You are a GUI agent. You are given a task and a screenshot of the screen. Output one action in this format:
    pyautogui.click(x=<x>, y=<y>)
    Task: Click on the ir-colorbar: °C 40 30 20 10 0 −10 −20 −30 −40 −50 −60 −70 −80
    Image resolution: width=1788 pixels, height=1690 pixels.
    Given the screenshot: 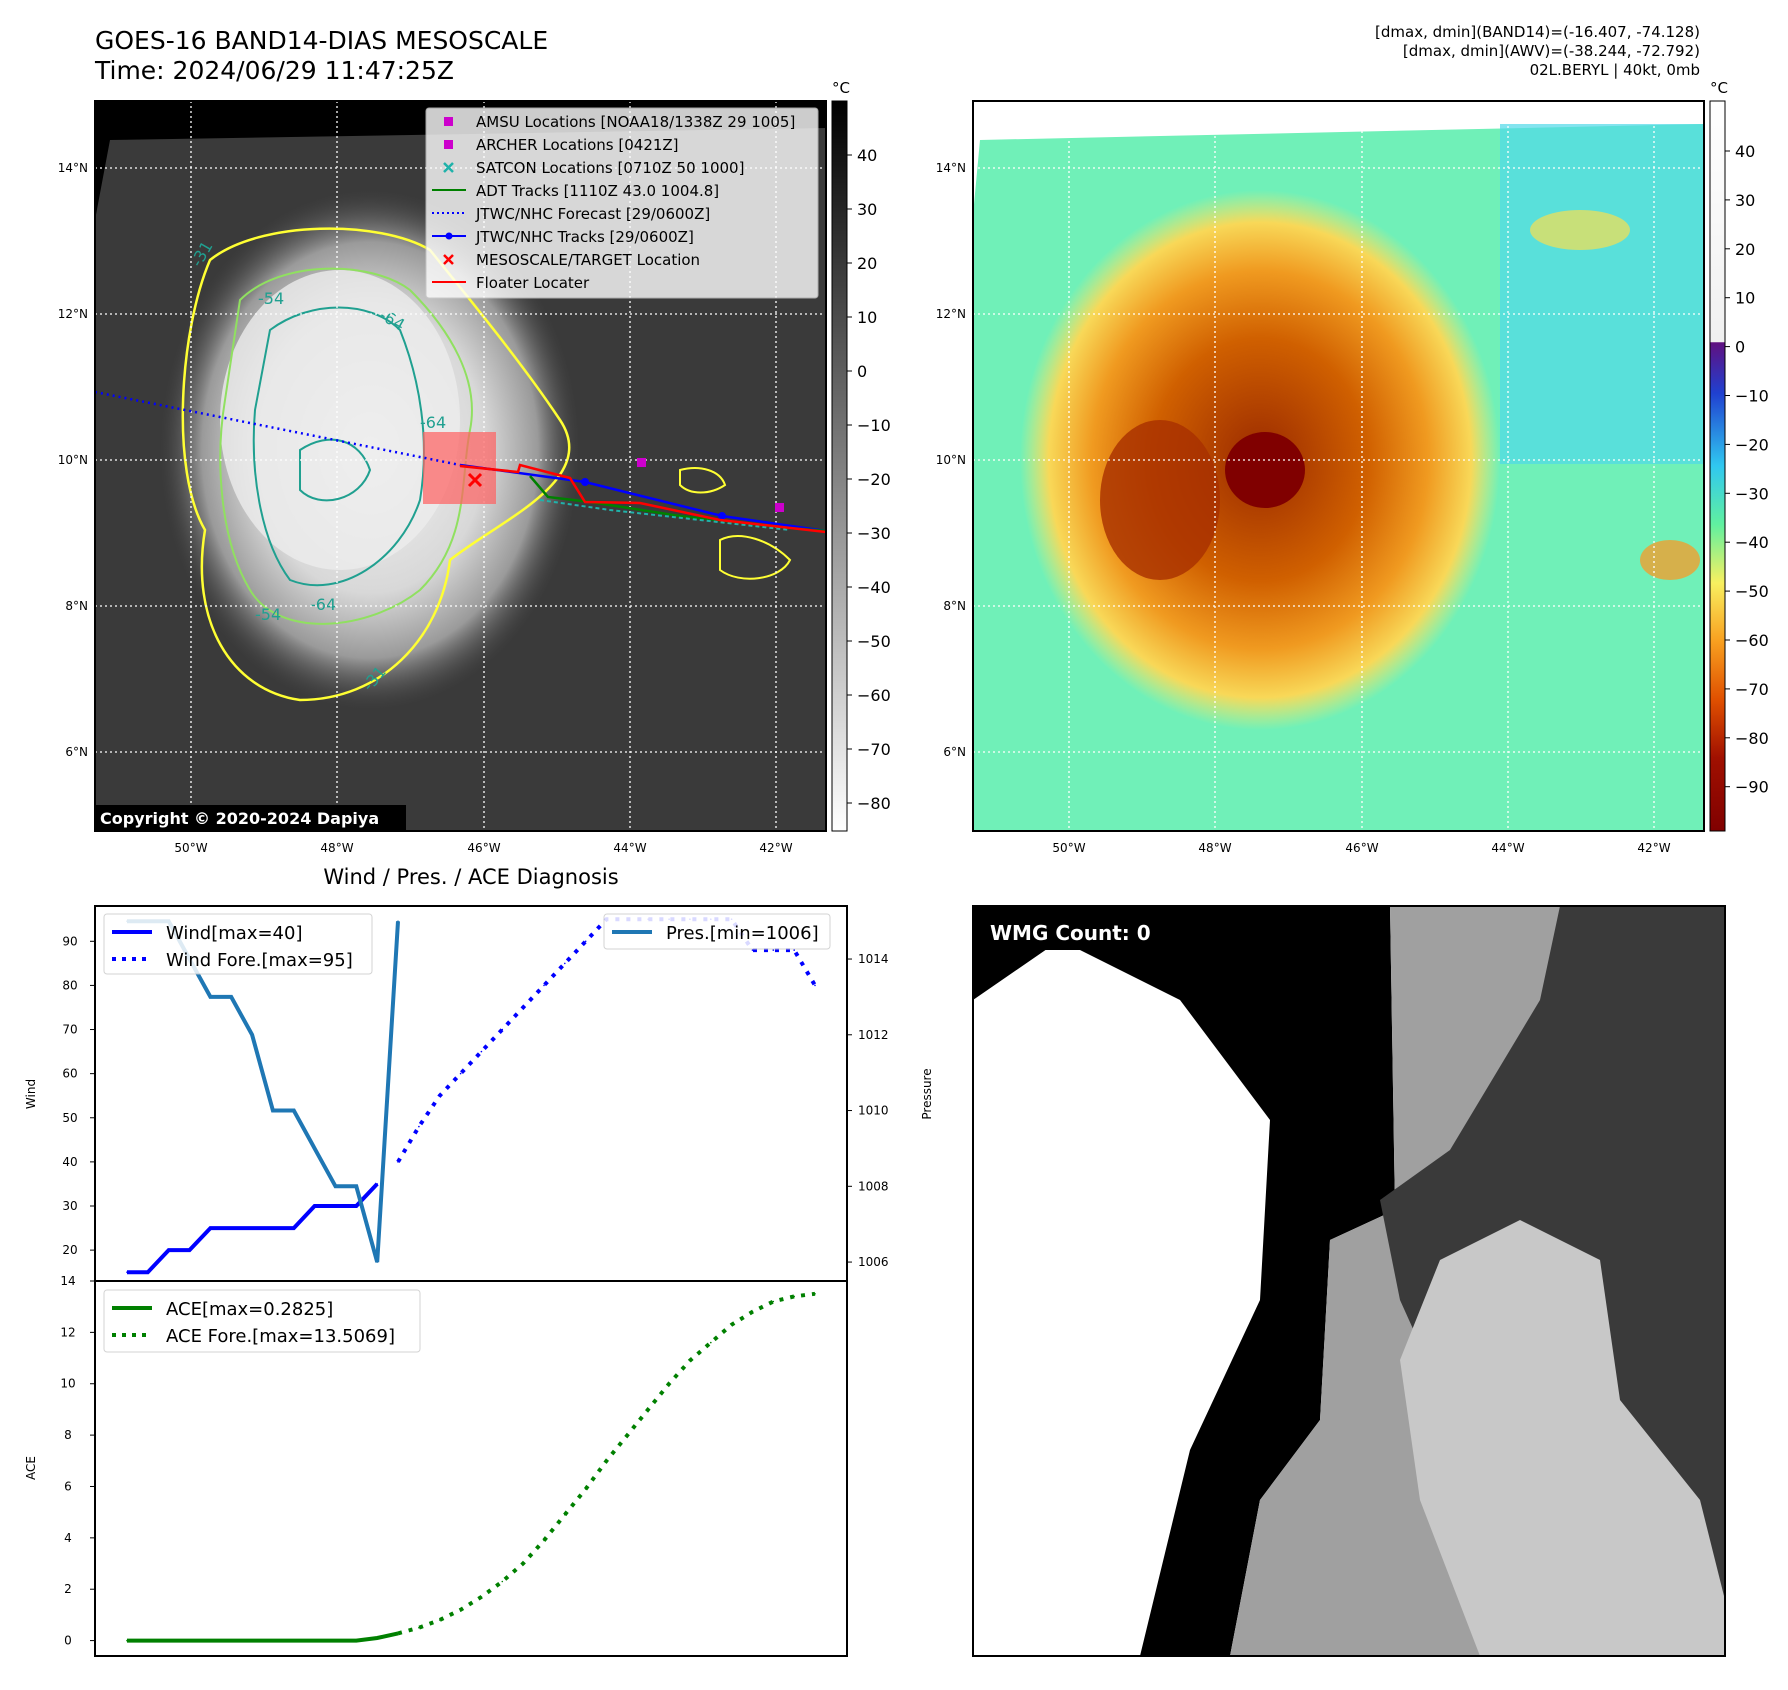 What is the action you would take?
    pyautogui.click(x=861, y=455)
    